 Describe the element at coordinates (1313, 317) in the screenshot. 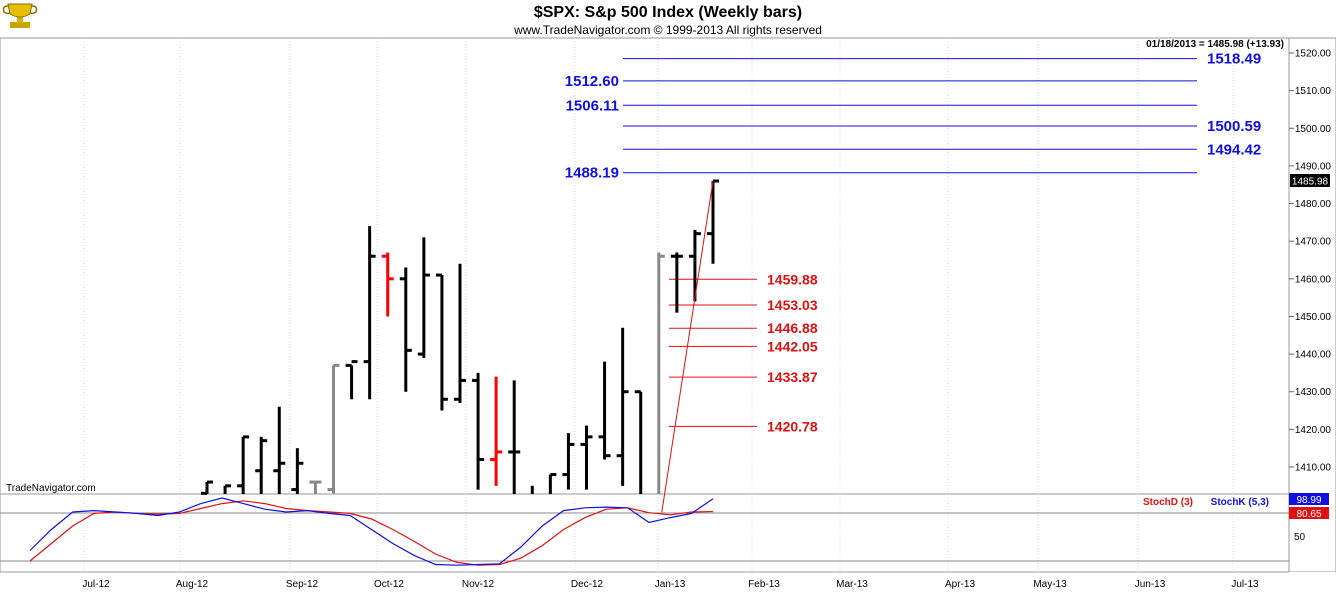

I see `y-tick-label: 1450.00` at that location.